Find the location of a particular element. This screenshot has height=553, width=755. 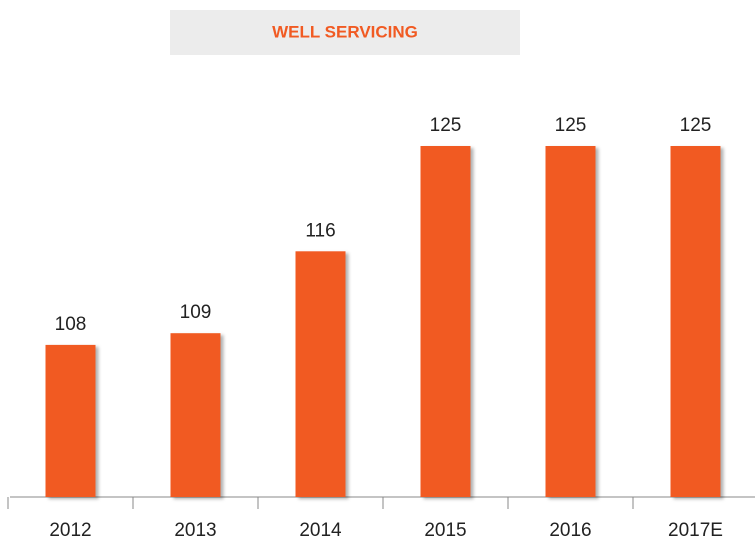

value-label: 108 is located at coordinates (71, 324).